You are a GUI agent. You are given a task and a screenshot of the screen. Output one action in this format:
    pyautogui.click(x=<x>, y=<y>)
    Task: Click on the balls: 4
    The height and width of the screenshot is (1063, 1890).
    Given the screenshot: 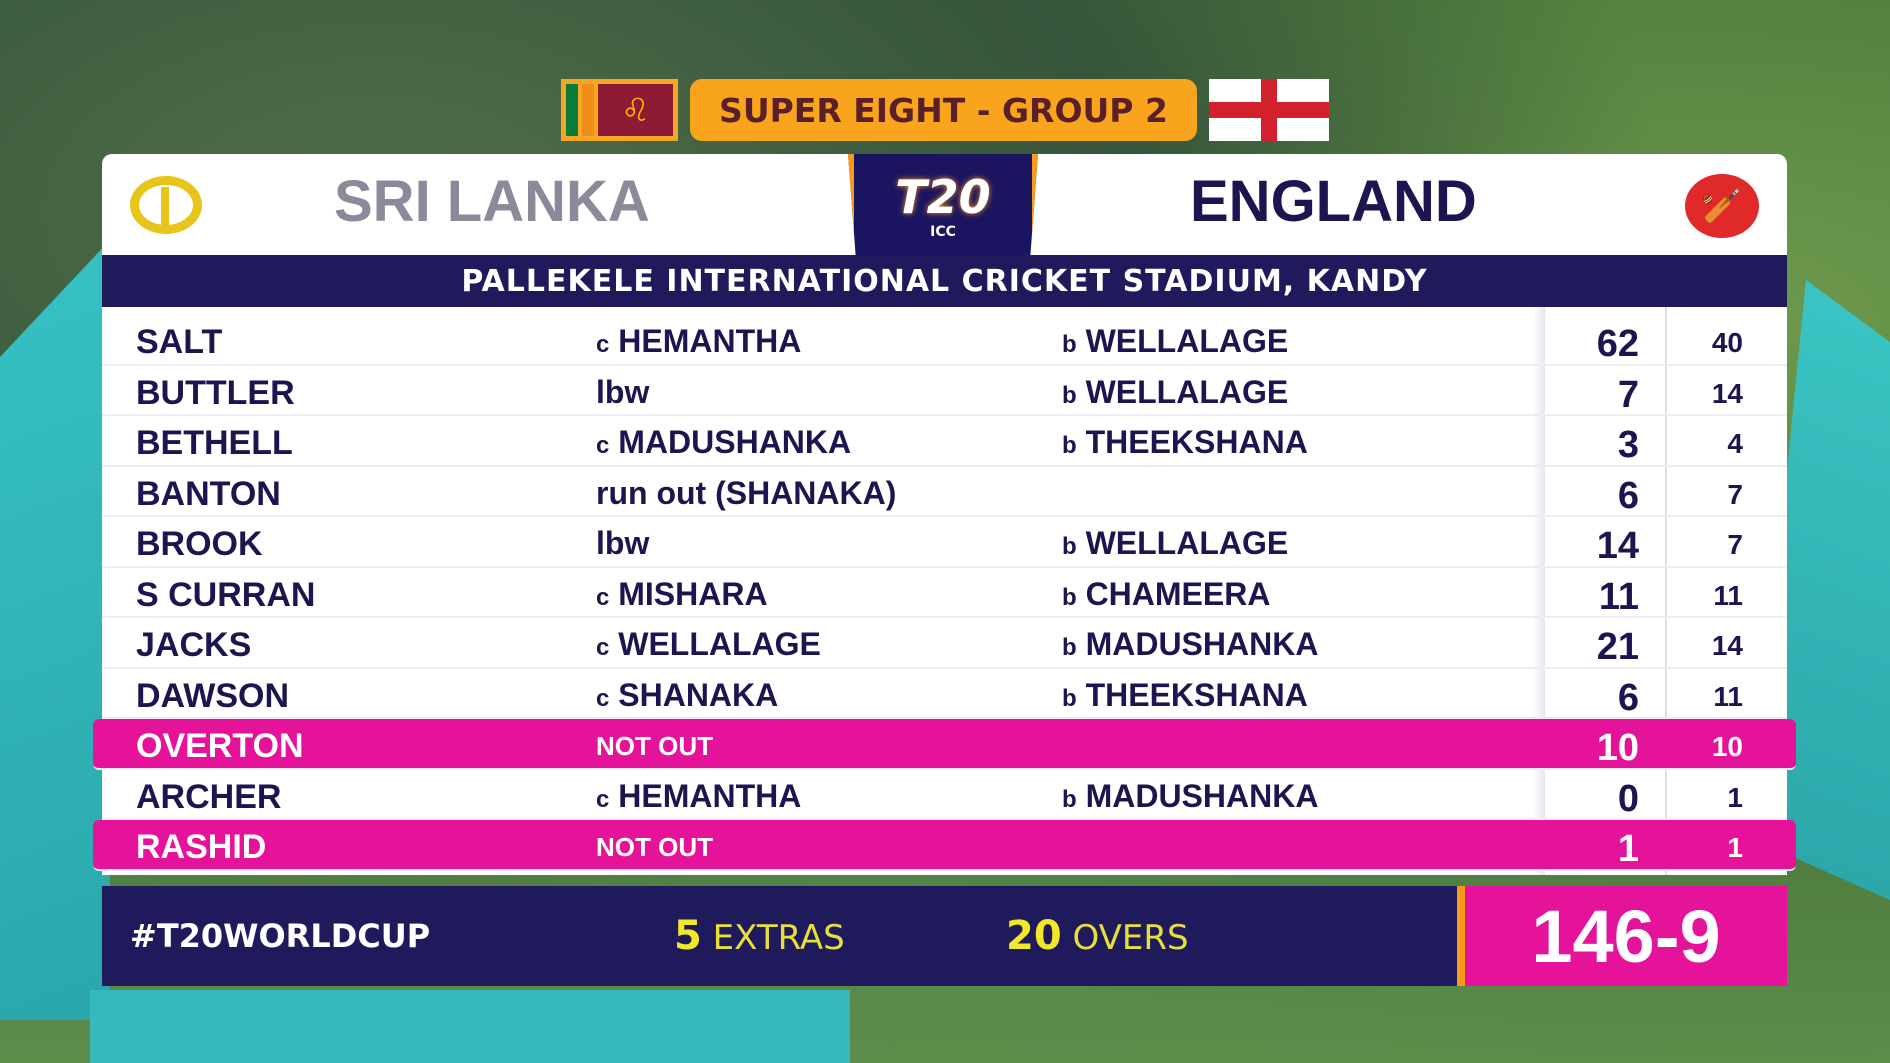 What is the action you would take?
    pyautogui.click(x=1735, y=443)
    